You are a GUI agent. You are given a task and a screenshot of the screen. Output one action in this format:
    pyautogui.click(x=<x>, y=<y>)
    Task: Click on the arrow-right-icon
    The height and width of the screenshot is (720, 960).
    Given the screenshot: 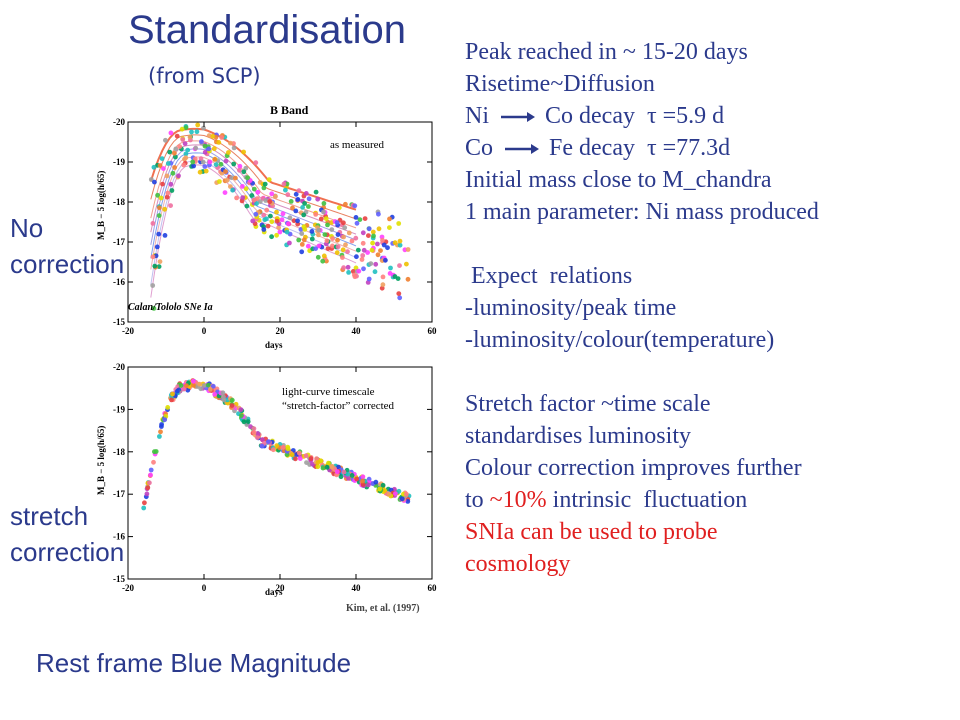 What is the action you would take?
    pyautogui.click(x=522, y=149)
    